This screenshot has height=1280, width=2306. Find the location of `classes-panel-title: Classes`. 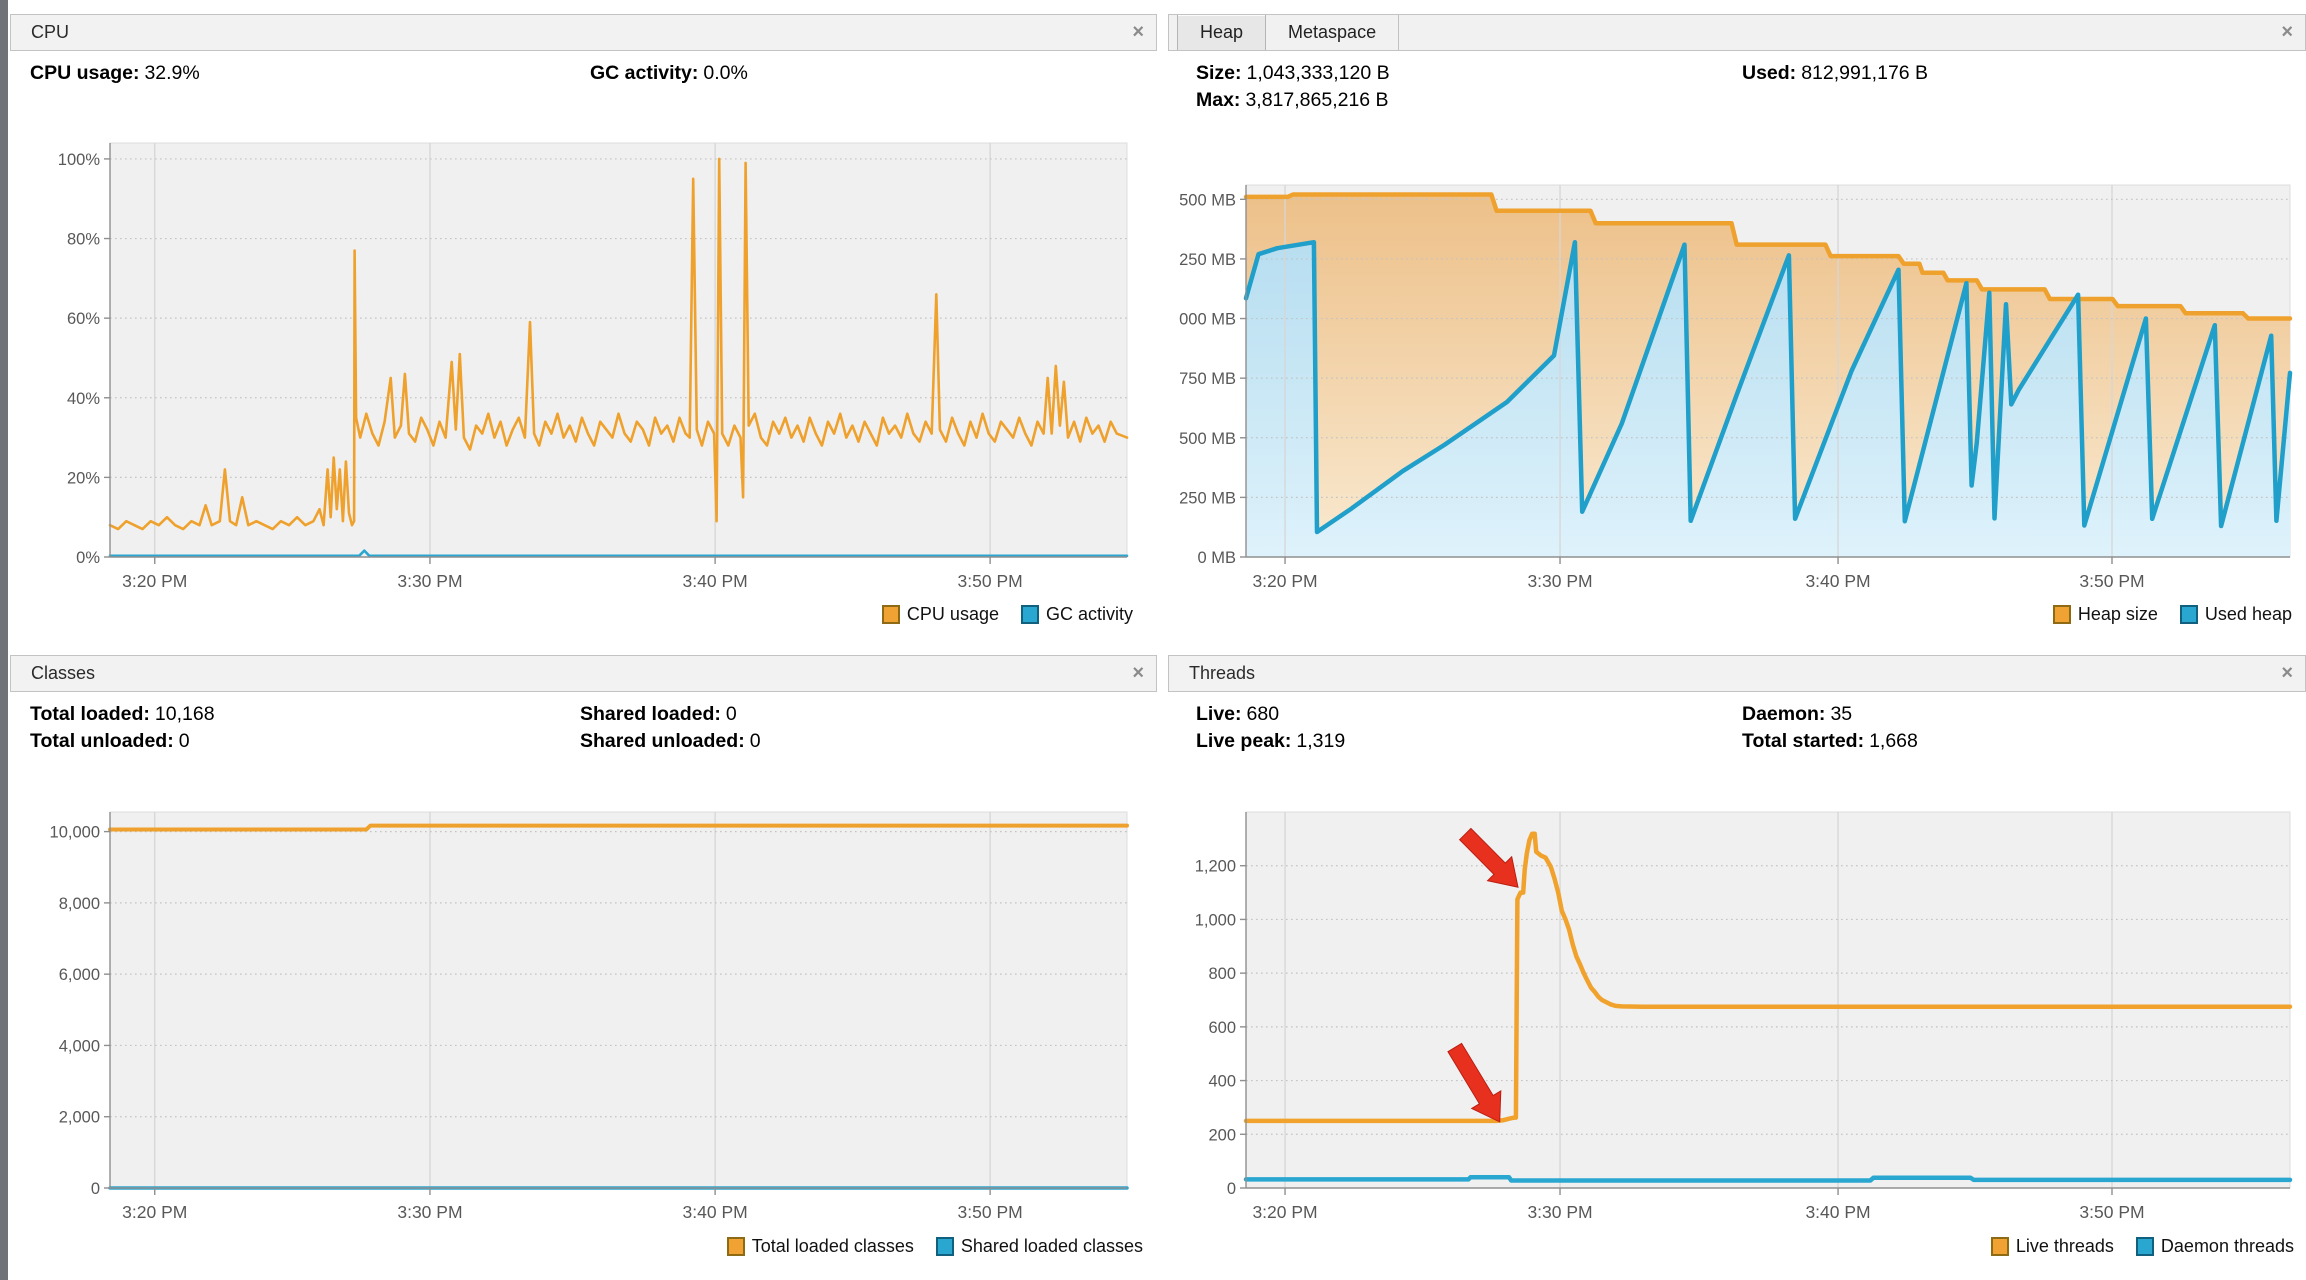

classes-panel-title: Classes is located at coordinates (63, 673).